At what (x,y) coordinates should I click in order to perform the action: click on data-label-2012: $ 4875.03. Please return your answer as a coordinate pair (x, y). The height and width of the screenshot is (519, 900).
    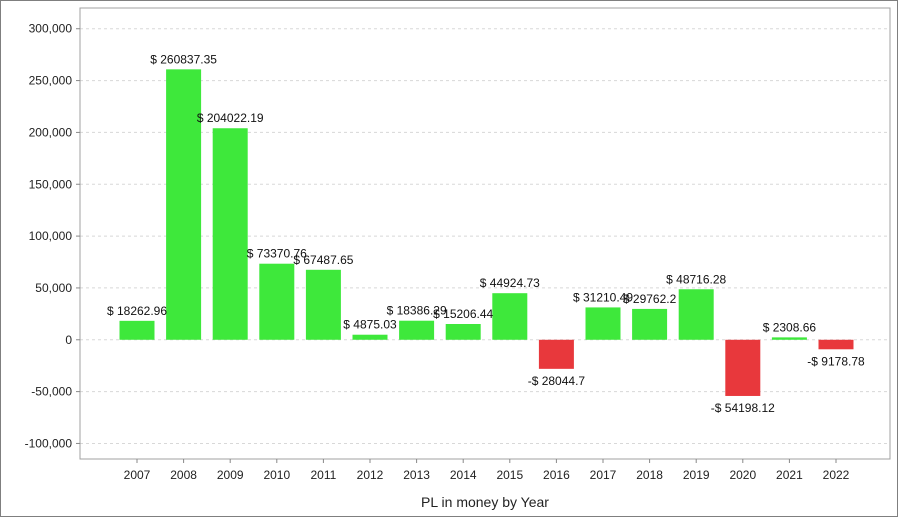
    Looking at the image, I should click on (370, 325).